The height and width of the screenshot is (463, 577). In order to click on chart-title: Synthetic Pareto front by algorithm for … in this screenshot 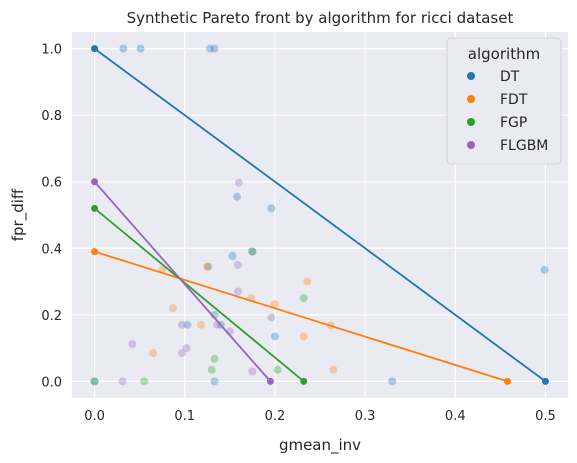, I will do `click(320, 18)`.